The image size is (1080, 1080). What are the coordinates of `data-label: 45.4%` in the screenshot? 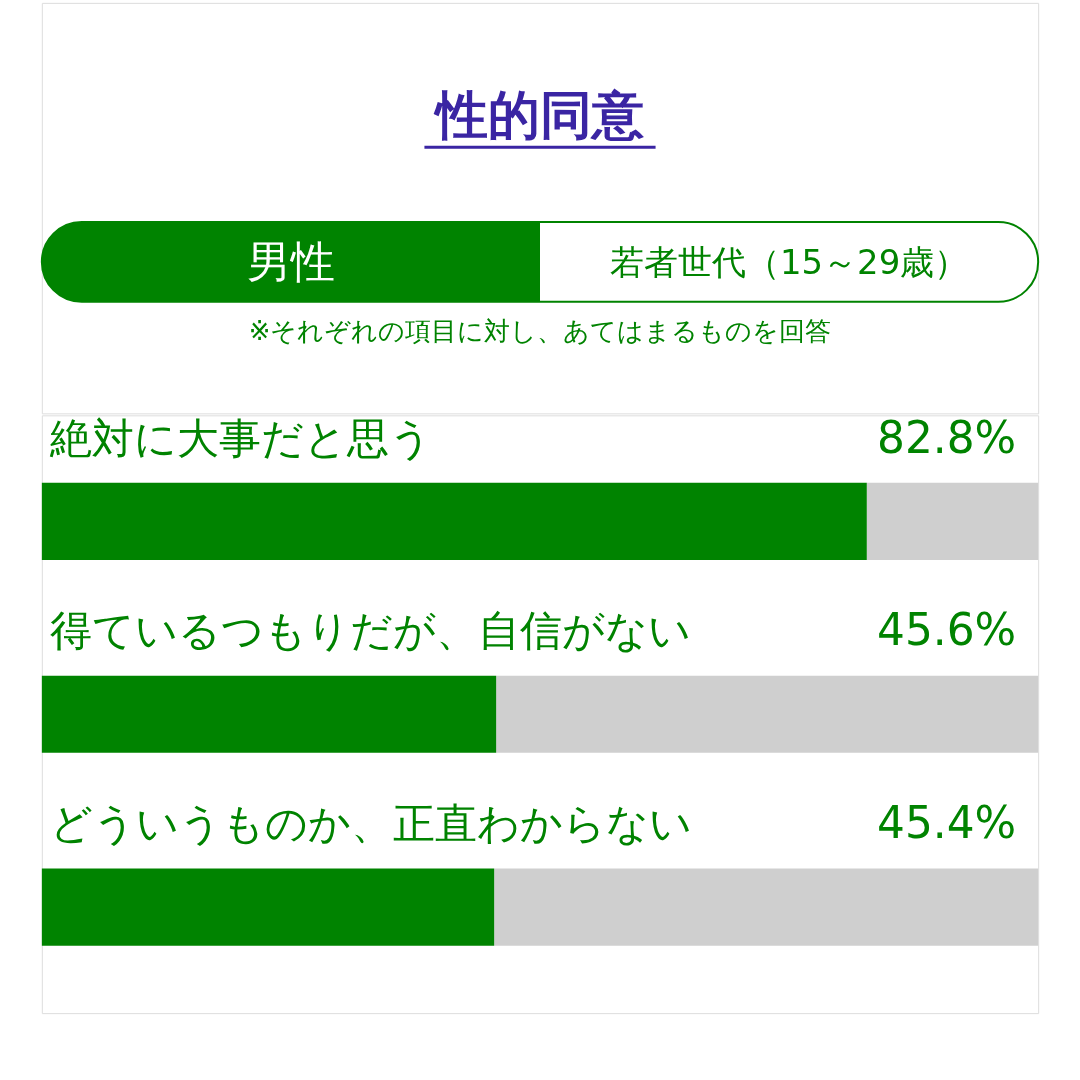 It's located at (947, 823).